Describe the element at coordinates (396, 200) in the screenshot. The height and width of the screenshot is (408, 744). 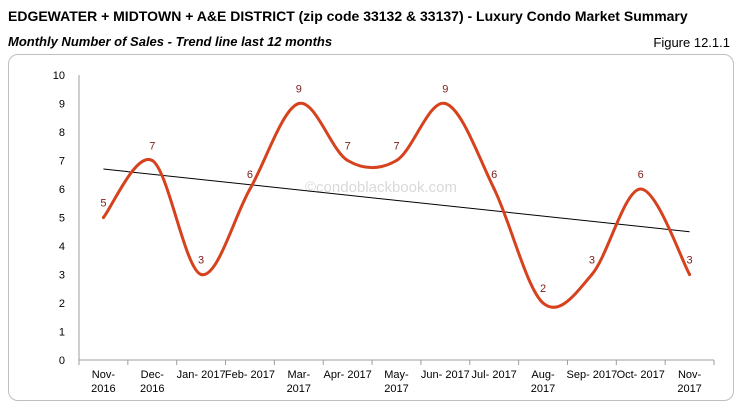
I see `trend-line` at that location.